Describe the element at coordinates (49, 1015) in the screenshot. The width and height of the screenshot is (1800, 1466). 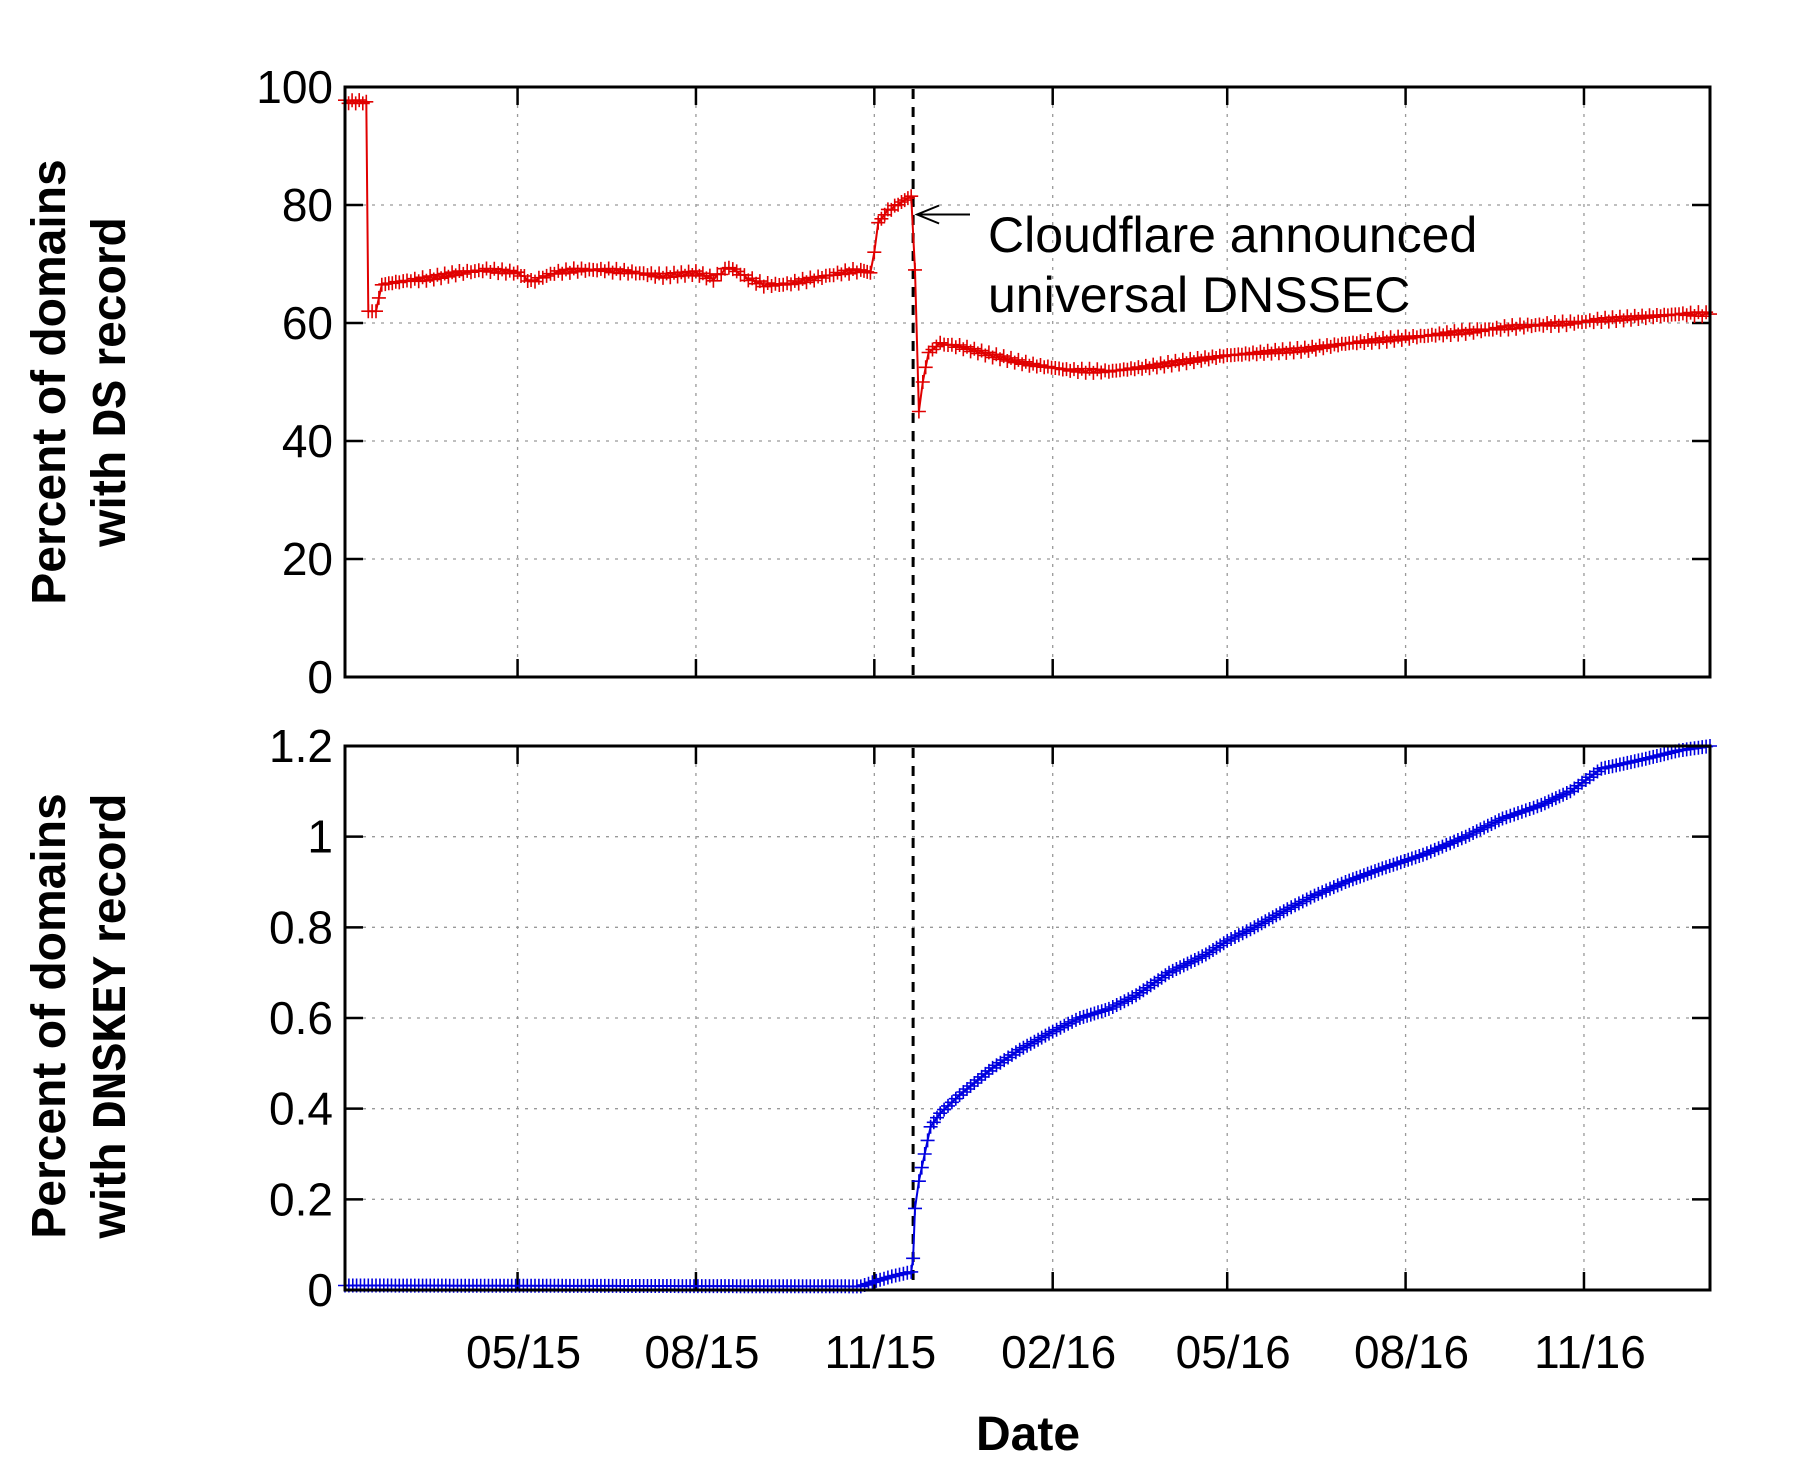
I see `dnskey-y-axis-title-line1: Percent of domains` at that location.